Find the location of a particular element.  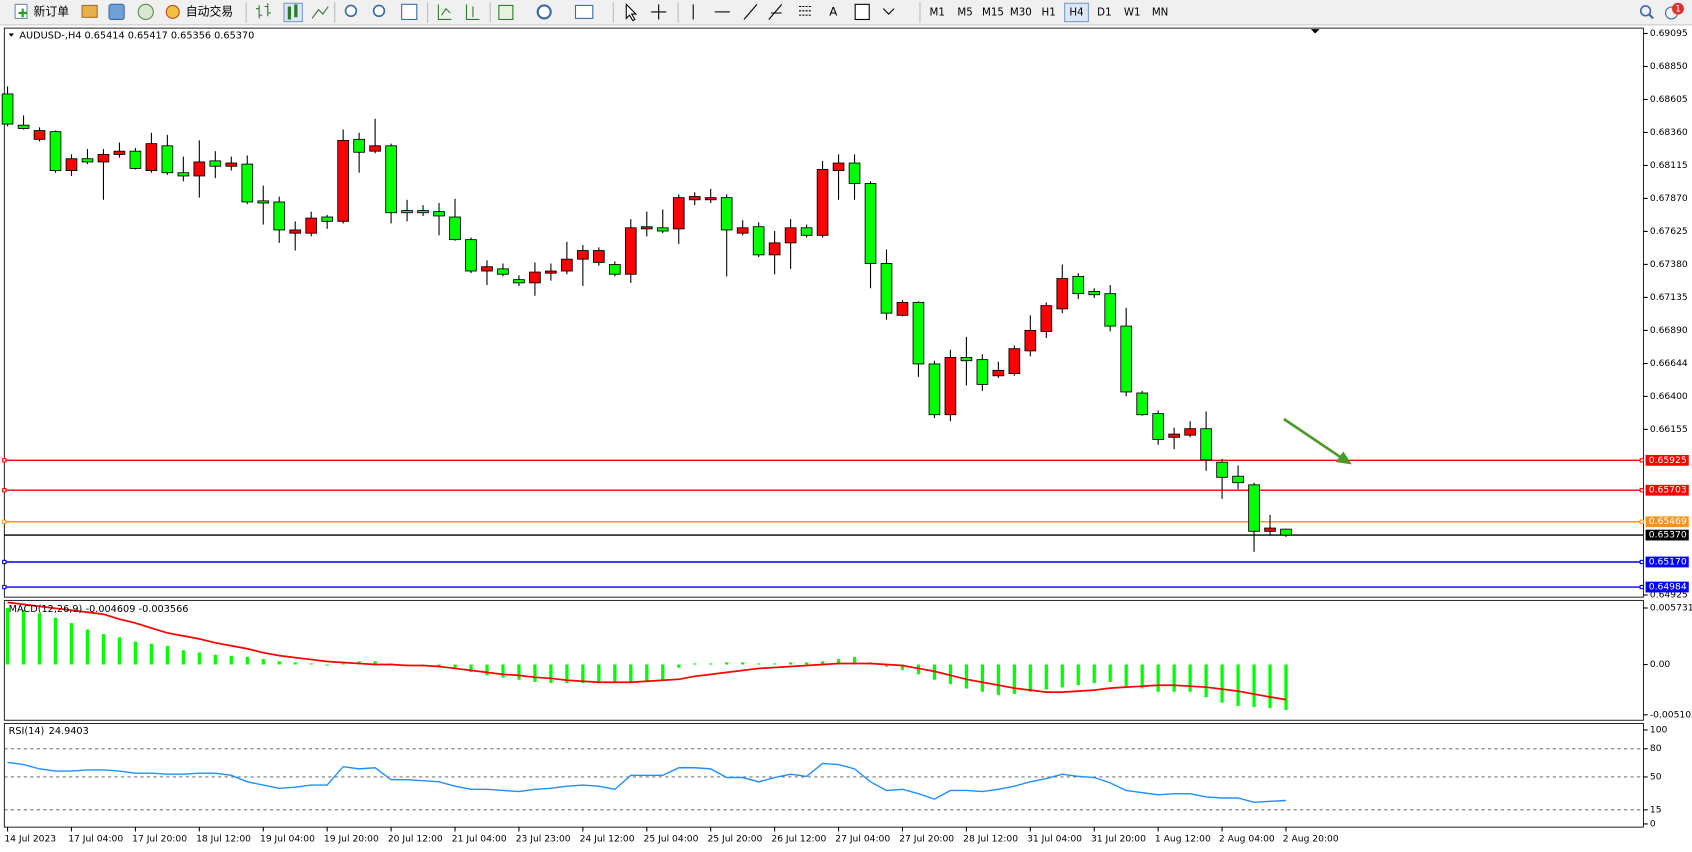

rsi-panel is located at coordinates (823, 775).